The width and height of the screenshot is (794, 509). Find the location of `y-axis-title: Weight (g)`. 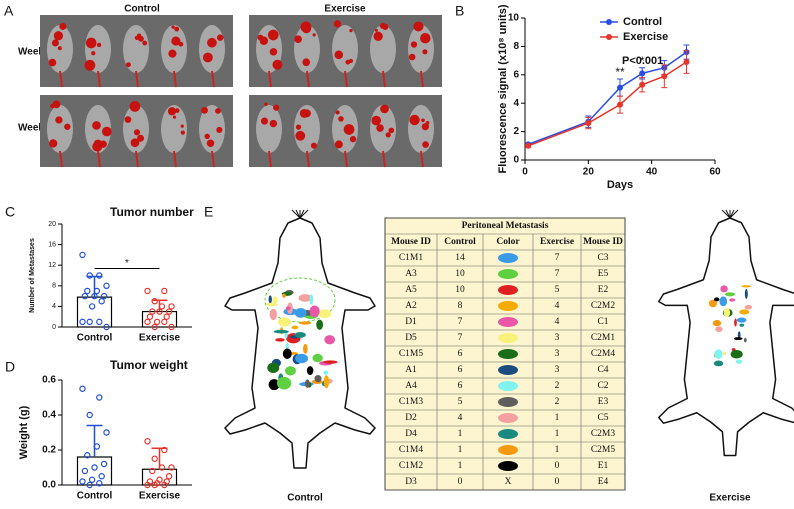

y-axis-title: Weight (g) is located at coordinates (24, 432).